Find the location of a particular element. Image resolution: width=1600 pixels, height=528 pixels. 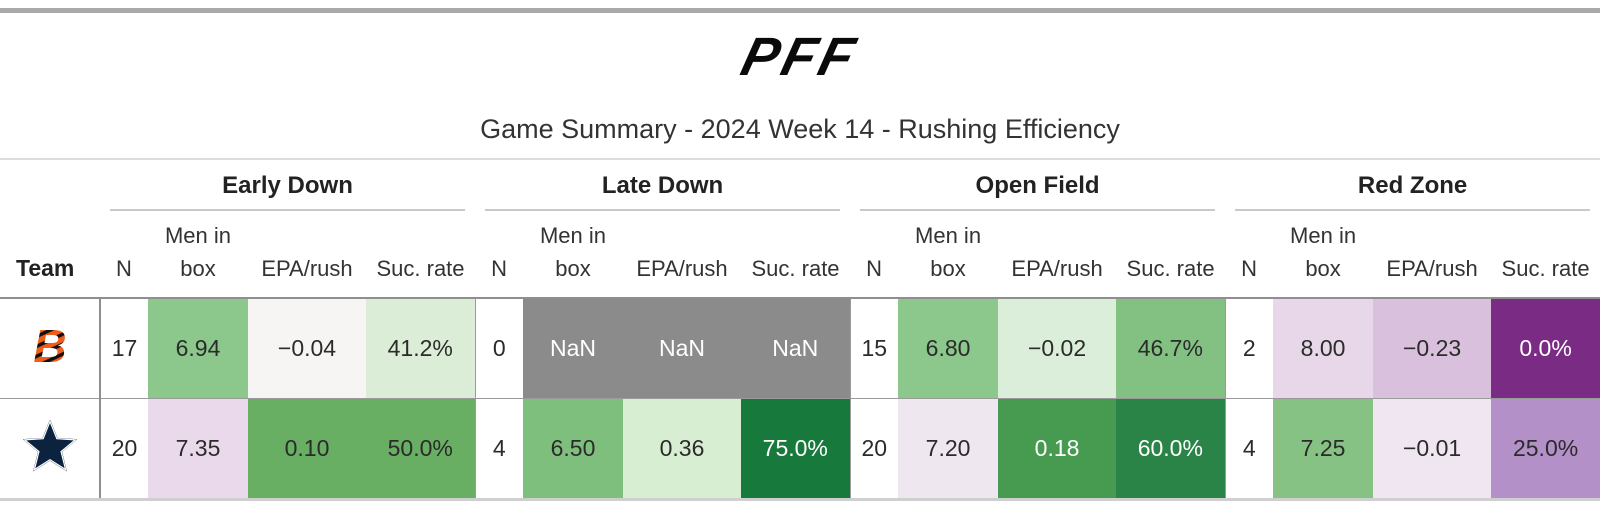

group-header-row: Early Down Late Down Open Field Red Zone is located at coordinates (800, 184).